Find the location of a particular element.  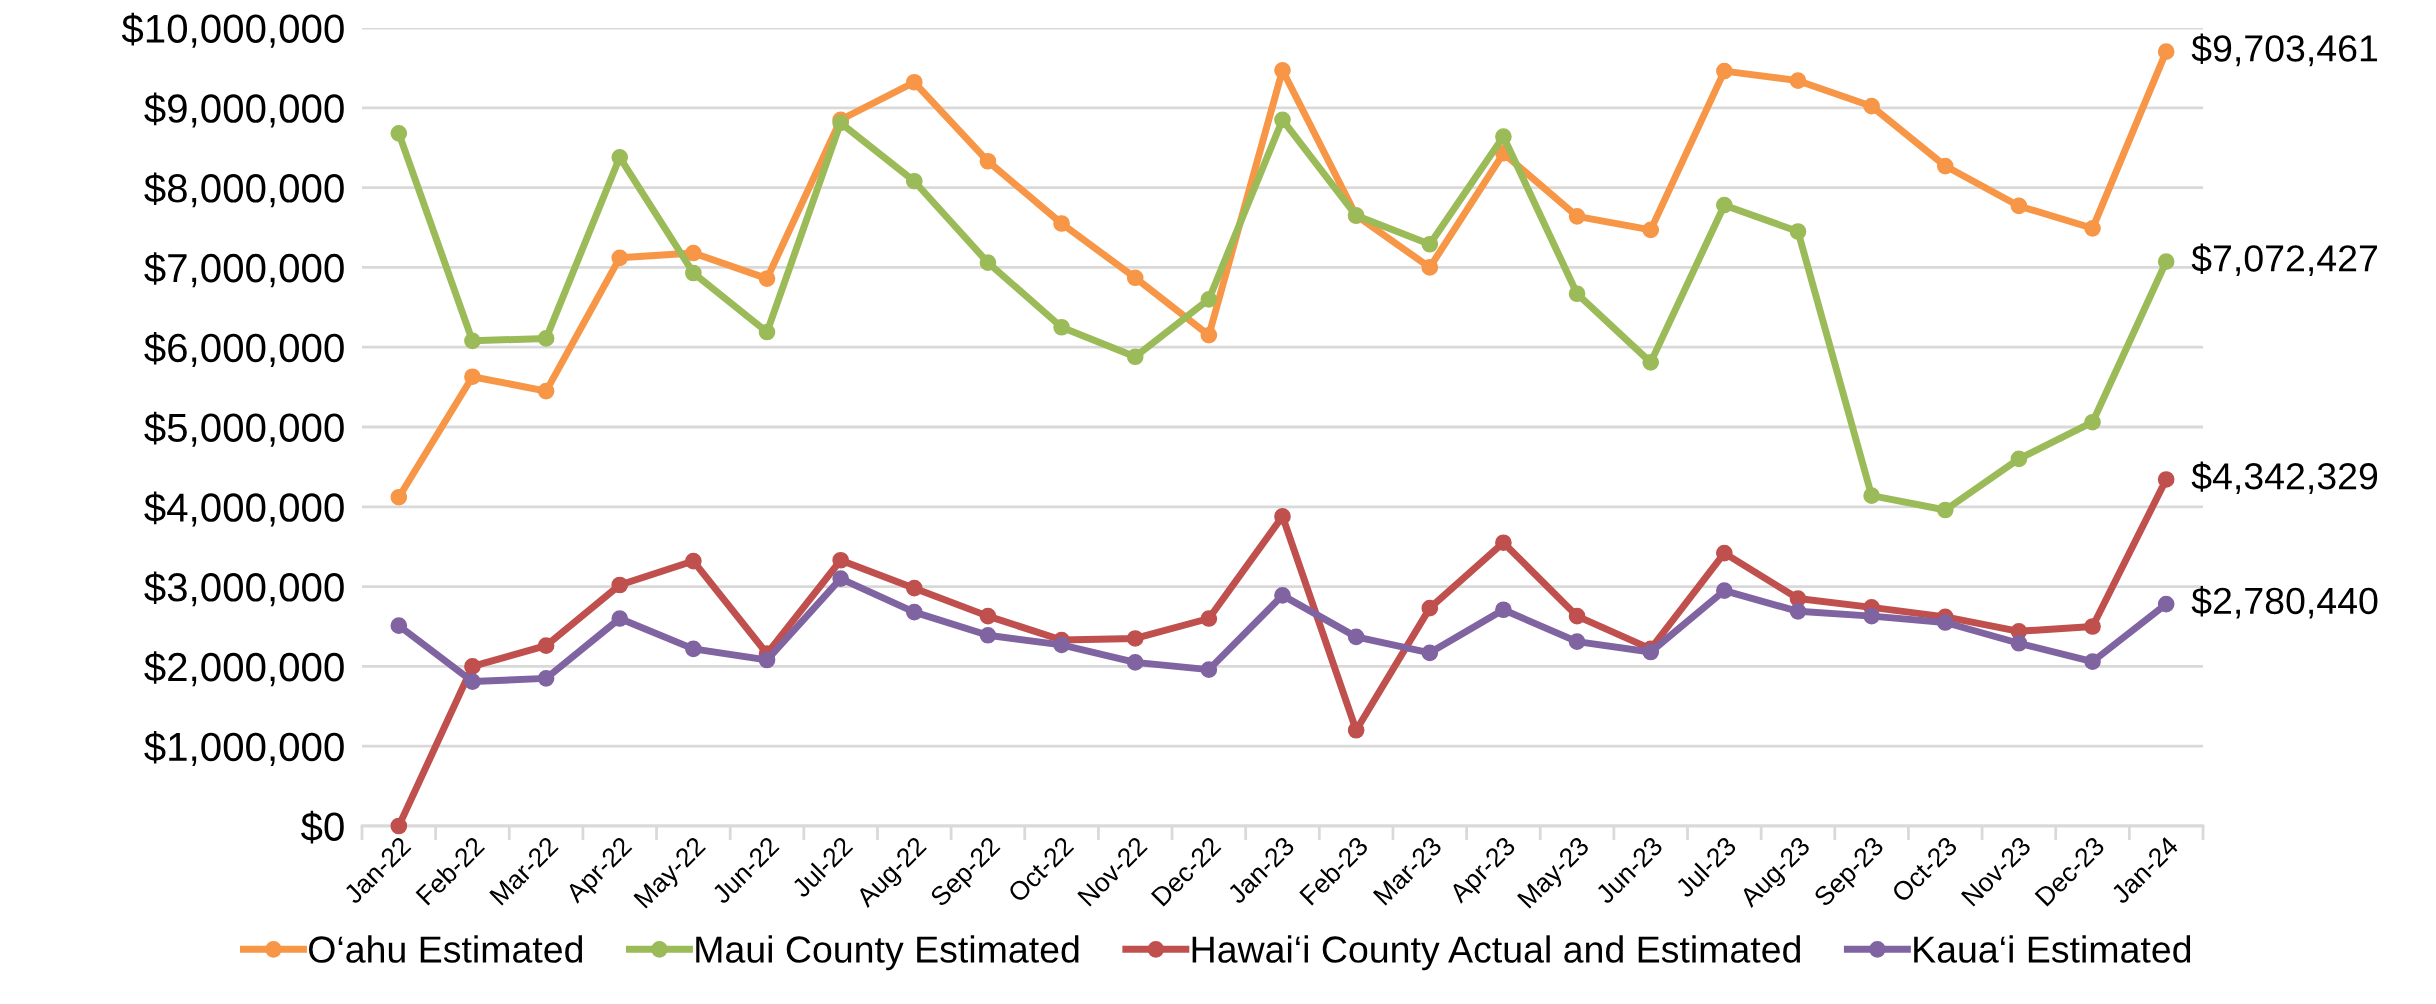

y-tick-label: $1,000,000 is located at coordinates (244, 748).